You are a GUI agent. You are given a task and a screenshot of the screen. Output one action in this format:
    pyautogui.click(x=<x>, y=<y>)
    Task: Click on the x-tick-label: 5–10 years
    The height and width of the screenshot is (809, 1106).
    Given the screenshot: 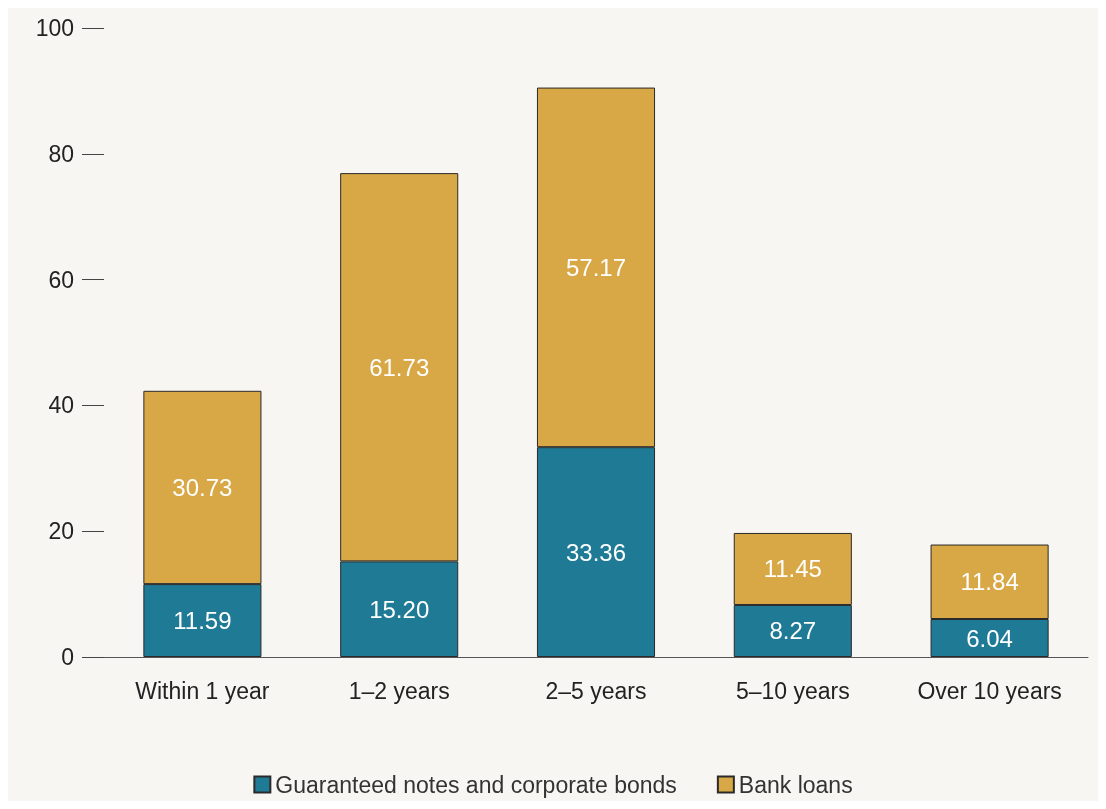 What is the action you would take?
    pyautogui.click(x=792, y=690)
    